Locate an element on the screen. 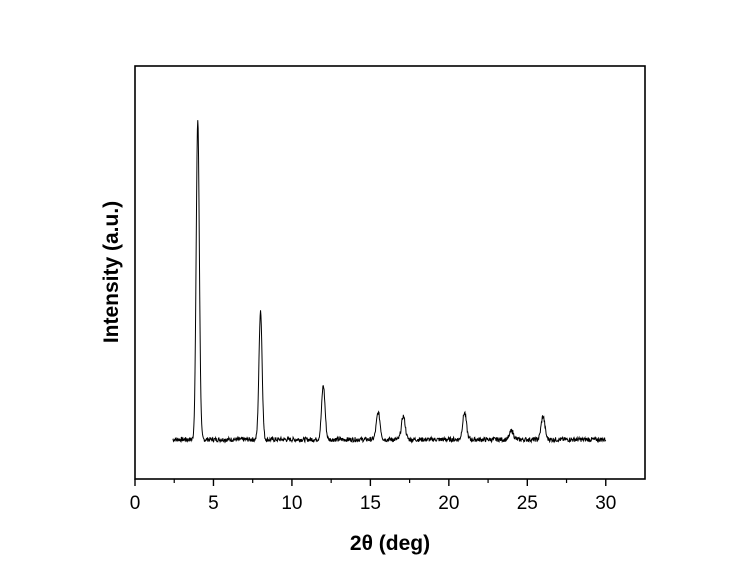 This screenshot has width=750, height=574. x-tick-label: 15 is located at coordinates (370, 503).